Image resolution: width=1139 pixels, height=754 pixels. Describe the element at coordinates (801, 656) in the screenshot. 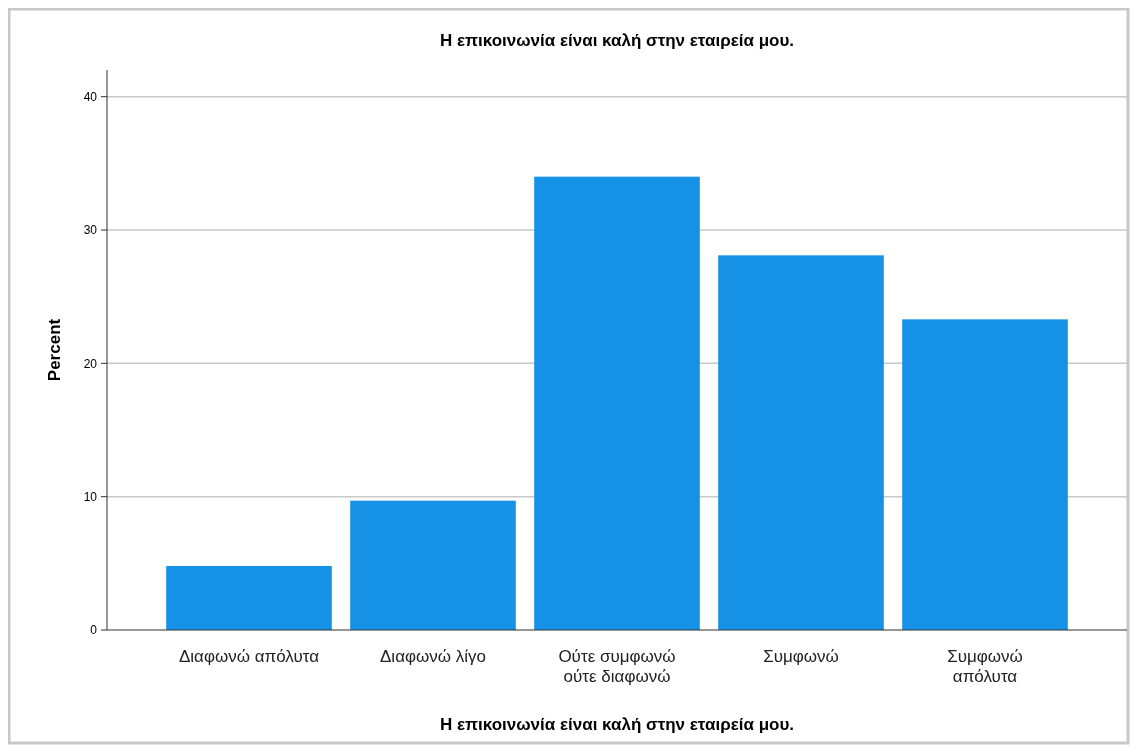

I see `x-tick-label: Συμφωνώ` at that location.